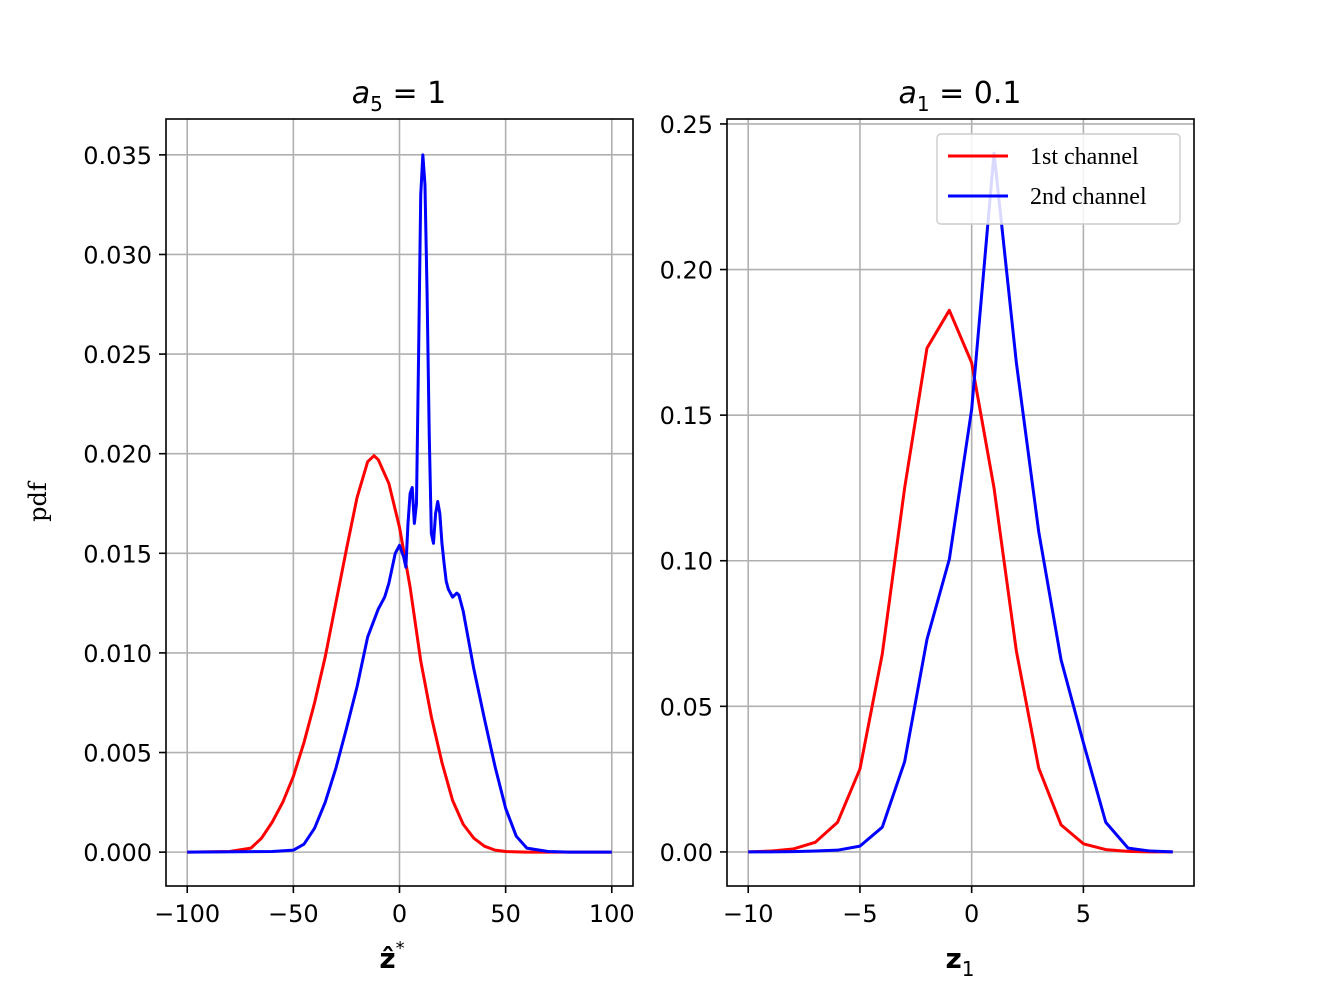 This screenshot has height=996, width=1328. What do you see at coordinates (748, 914) in the screenshot?
I see `right-x-tick-label: −10` at bounding box center [748, 914].